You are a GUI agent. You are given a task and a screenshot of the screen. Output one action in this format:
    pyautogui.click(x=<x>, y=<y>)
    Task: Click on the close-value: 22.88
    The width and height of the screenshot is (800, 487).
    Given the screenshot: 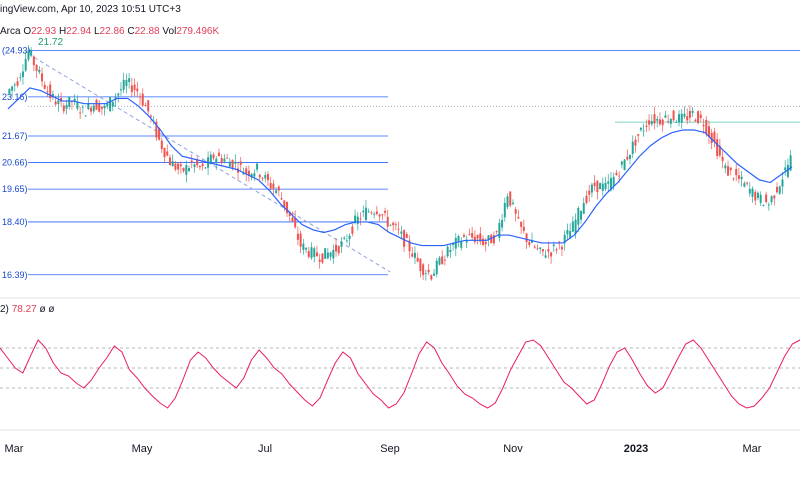 What is the action you would take?
    pyautogui.click(x=147, y=31)
    